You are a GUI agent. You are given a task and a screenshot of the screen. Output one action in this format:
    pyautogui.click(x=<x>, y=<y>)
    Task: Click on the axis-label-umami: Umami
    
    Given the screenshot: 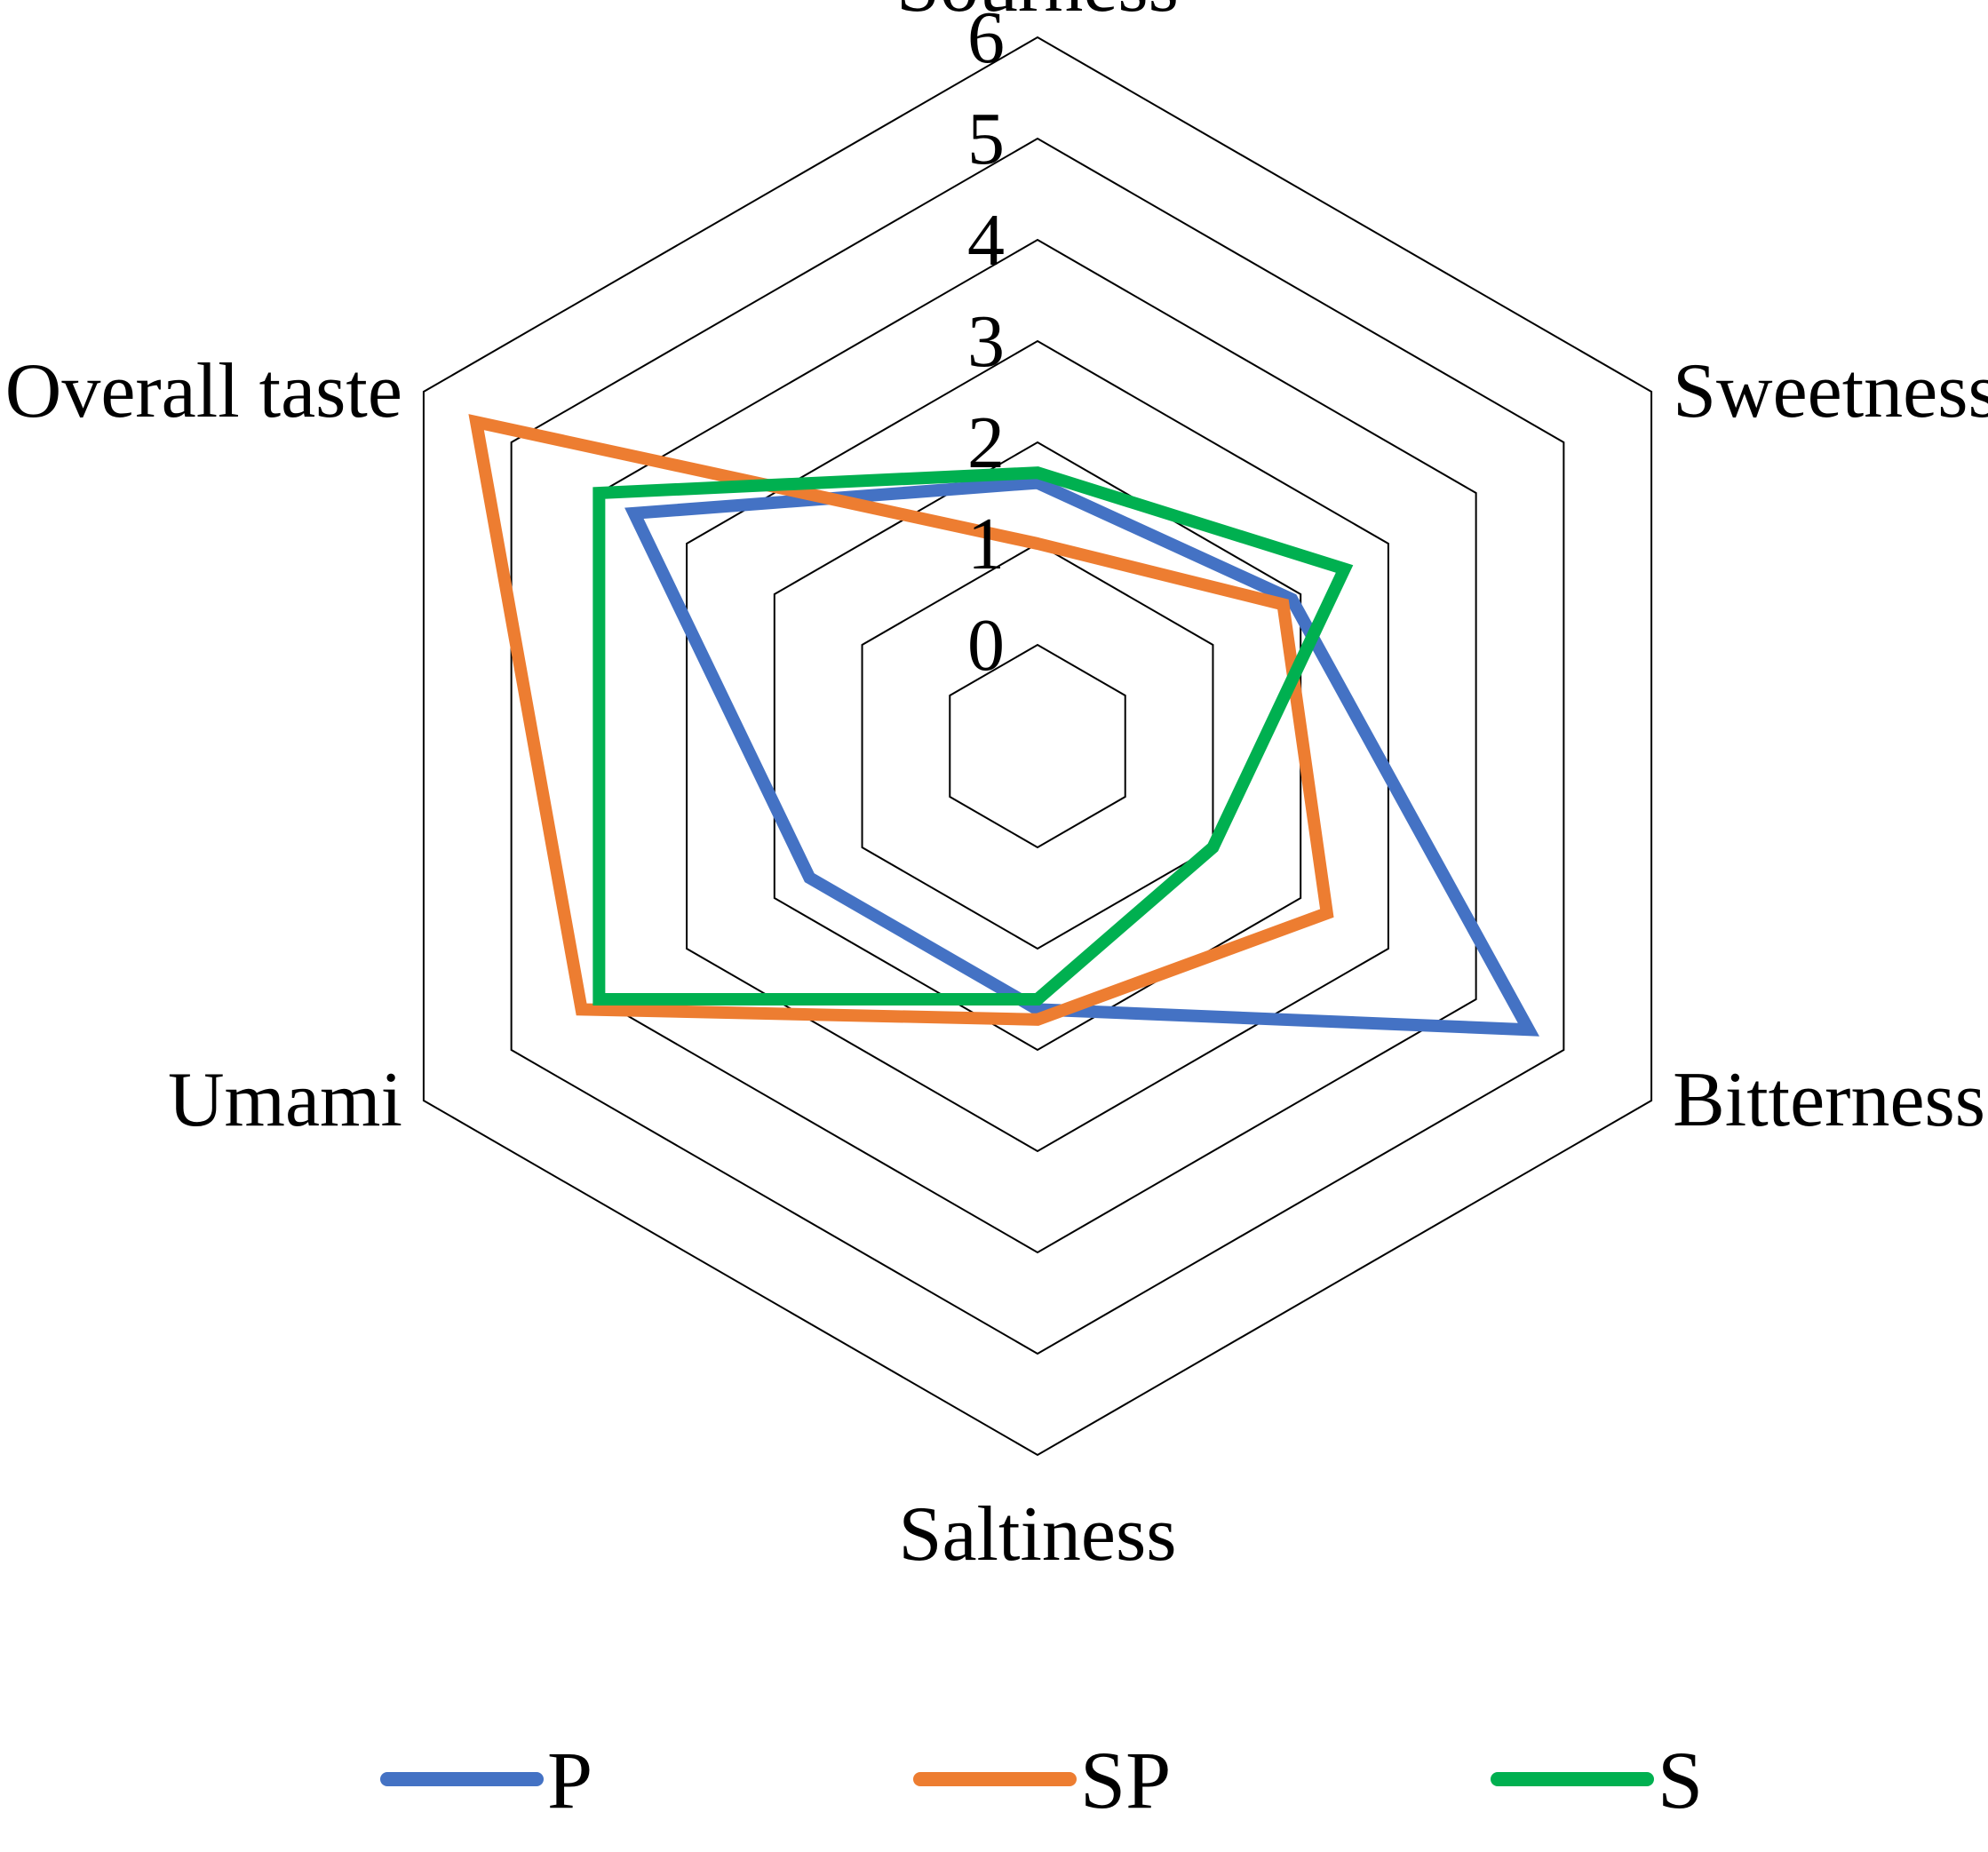 What is the action you would take?
    pyautogui.click(x=285, y=1100)
    